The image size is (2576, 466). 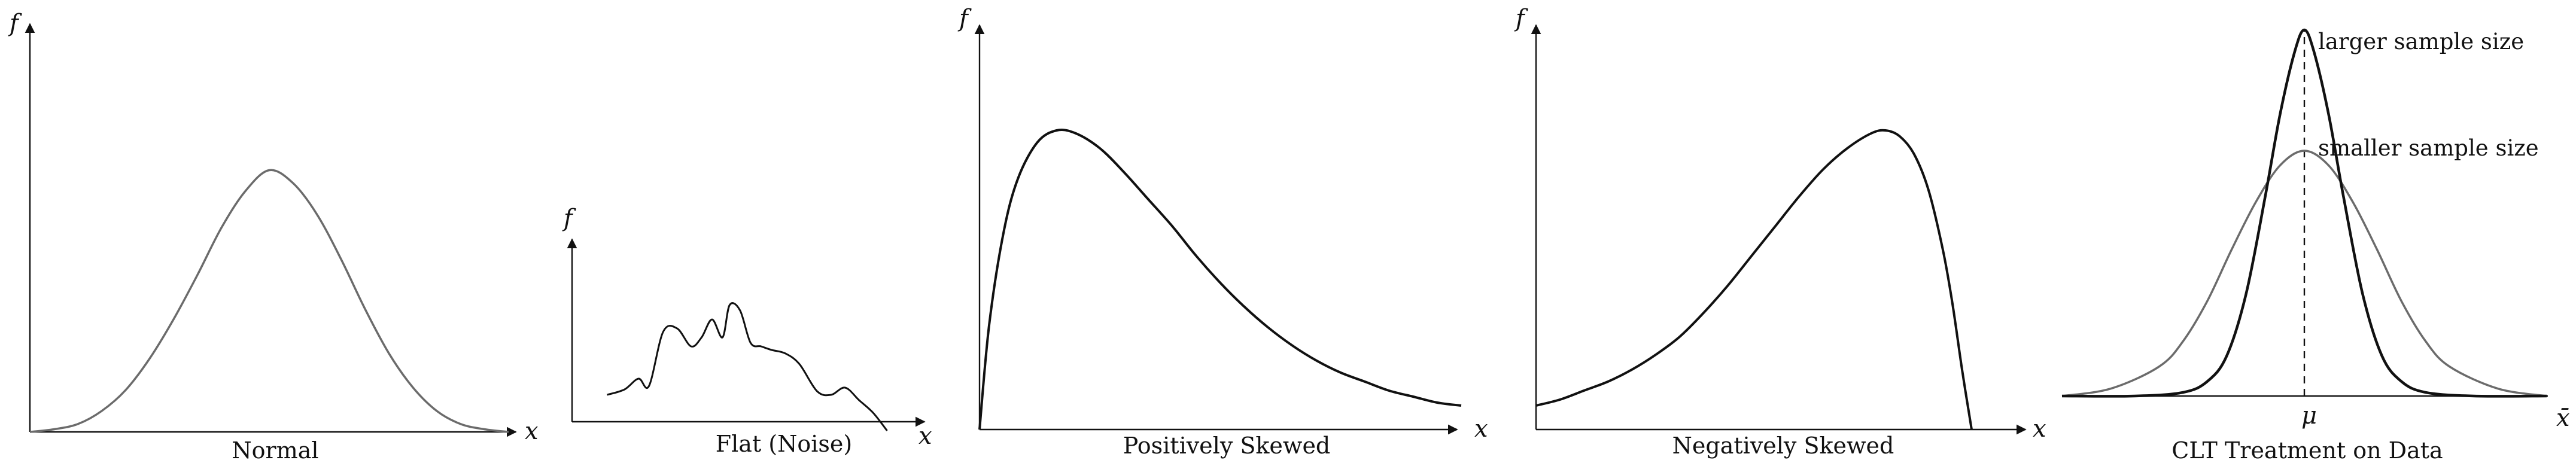 What do you see at coordinates (269, 301) in the screenshot?
I see `normal-curve` at bounding box center [269, 301].